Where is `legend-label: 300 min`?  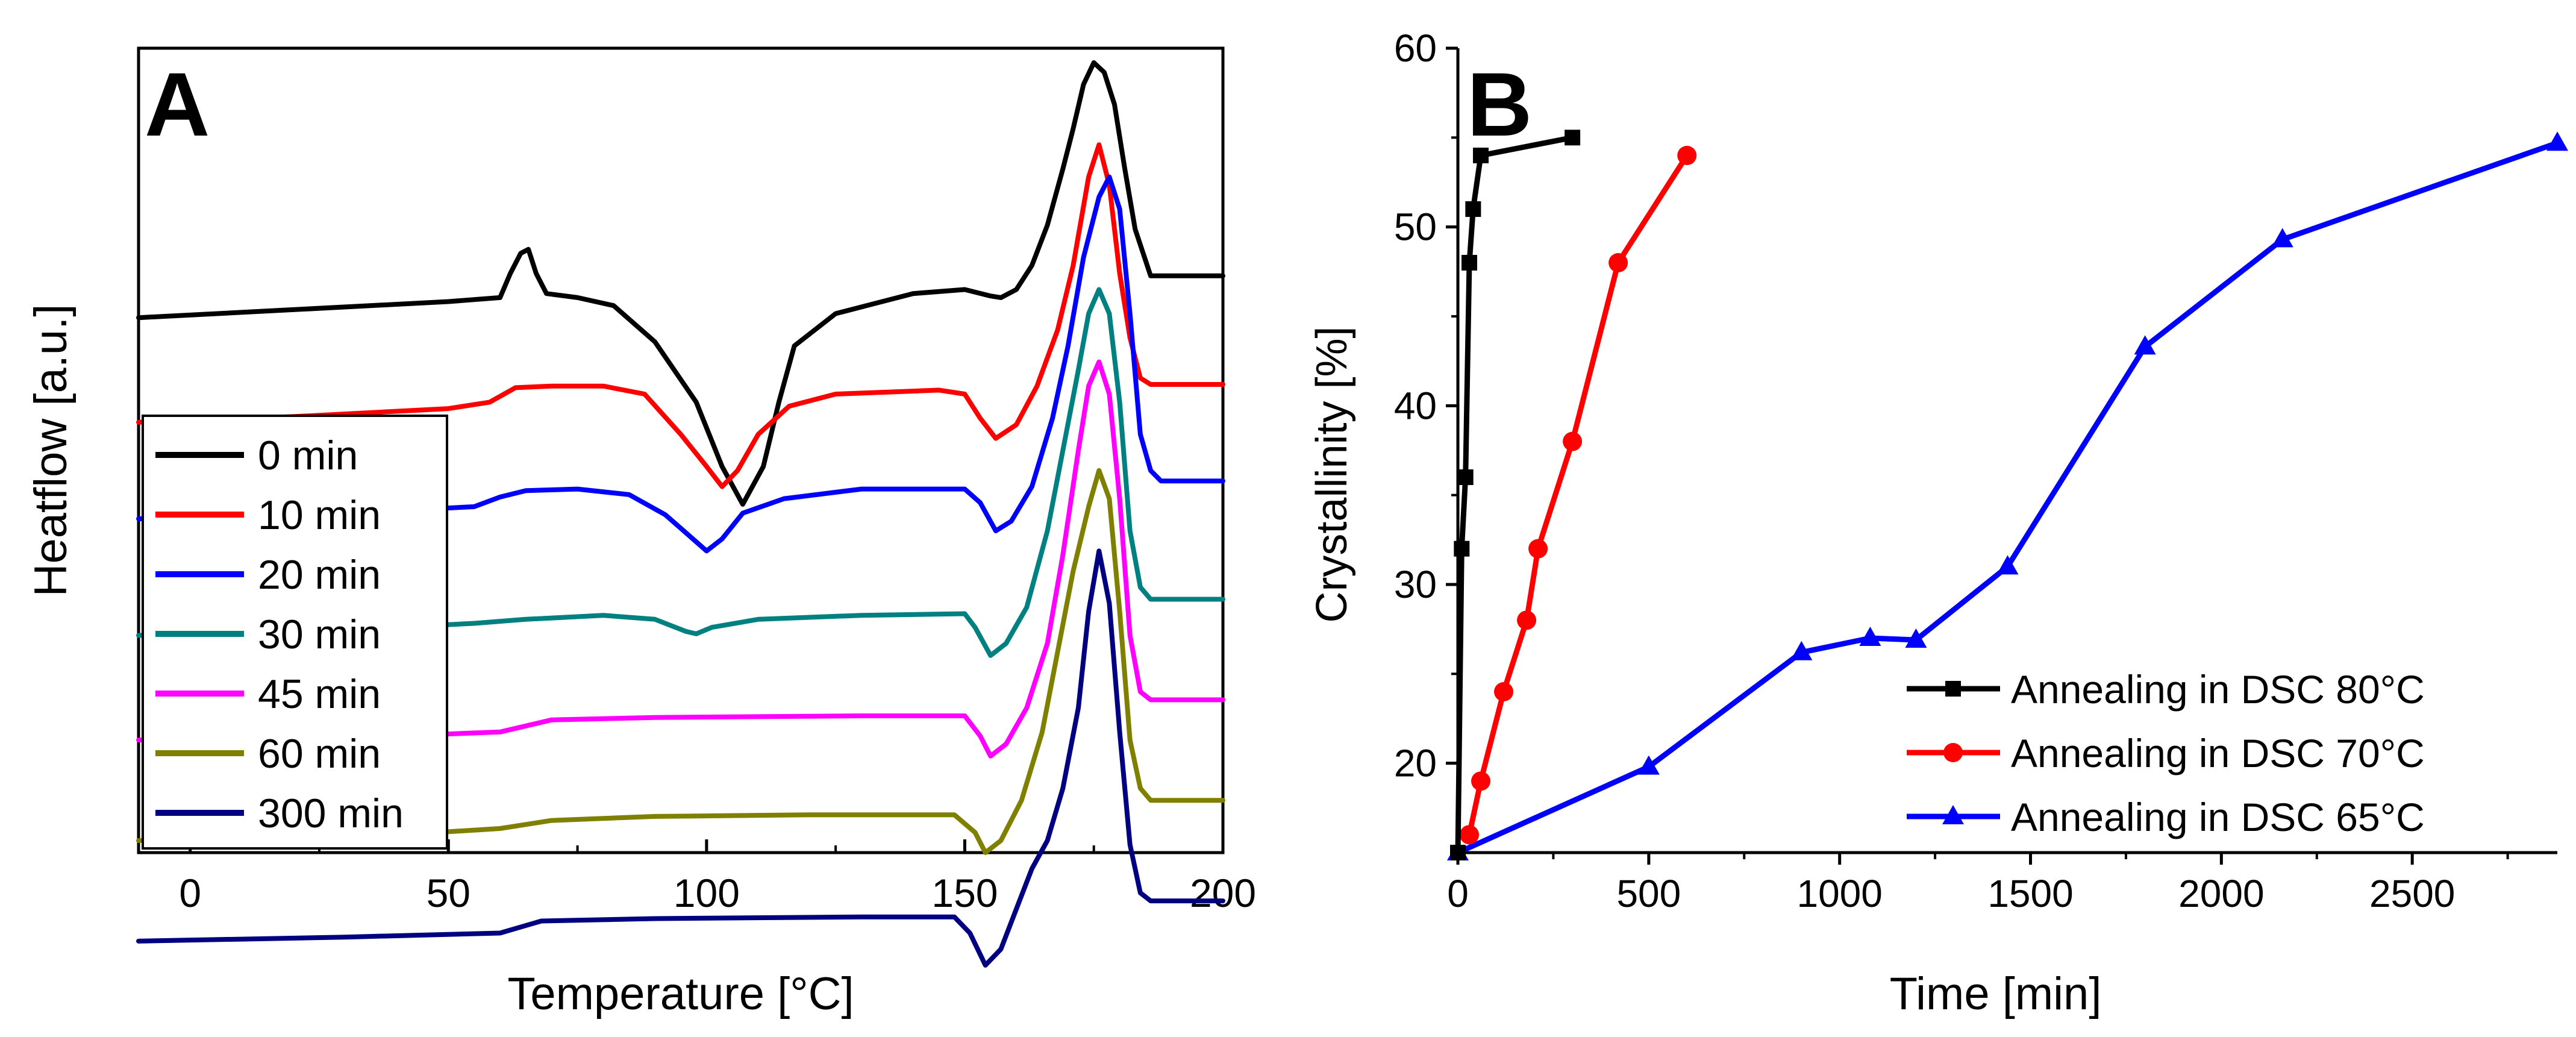 legend-label: 300 min is located at coordinates (331, 814).